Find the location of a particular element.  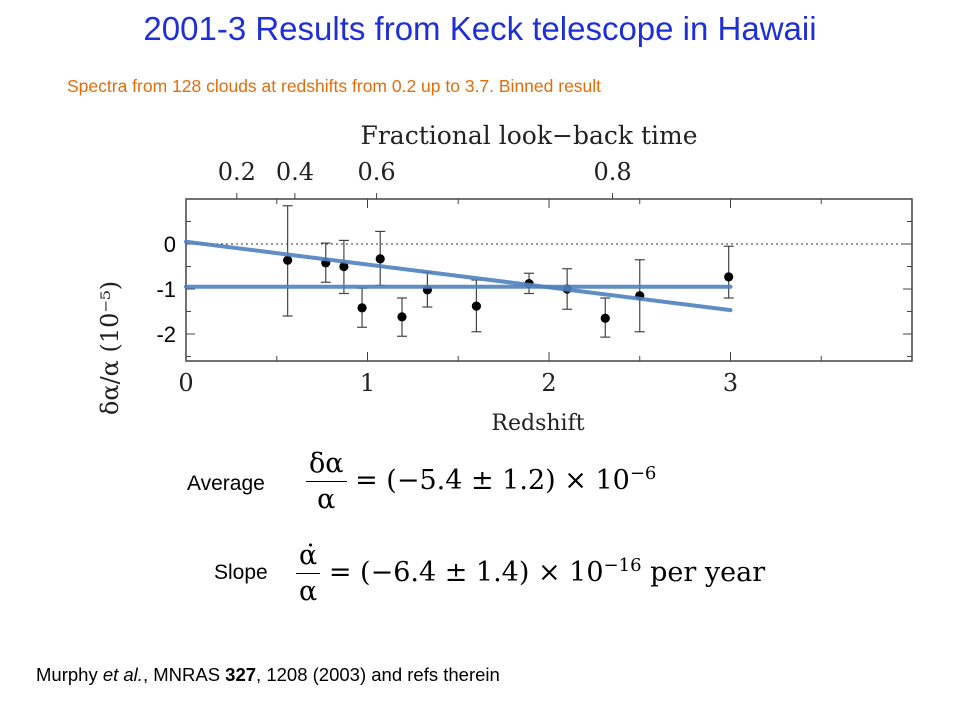

top-tick-label: 0.2 is located at coordinates (237, 172).